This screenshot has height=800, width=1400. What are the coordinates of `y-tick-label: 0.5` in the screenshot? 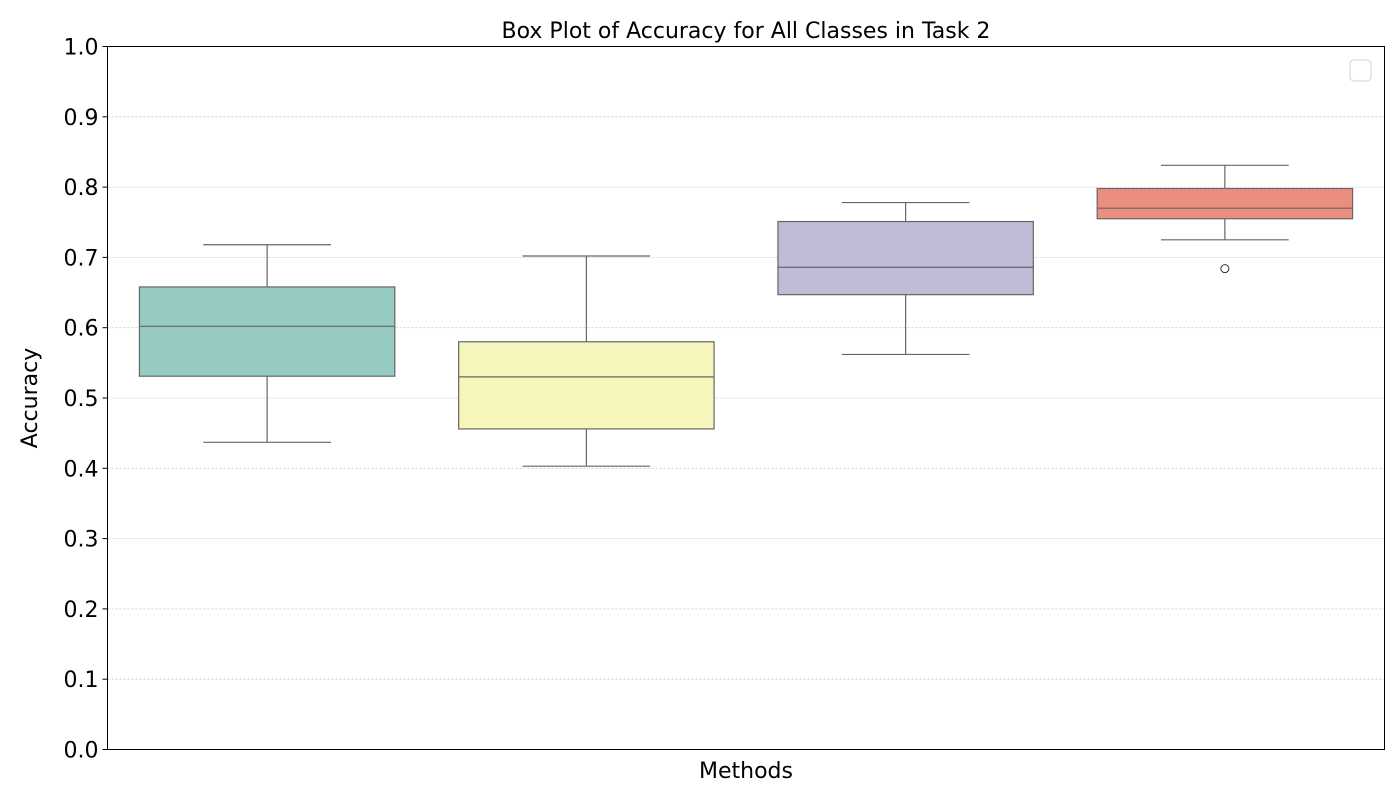 It's located at (81, 399).